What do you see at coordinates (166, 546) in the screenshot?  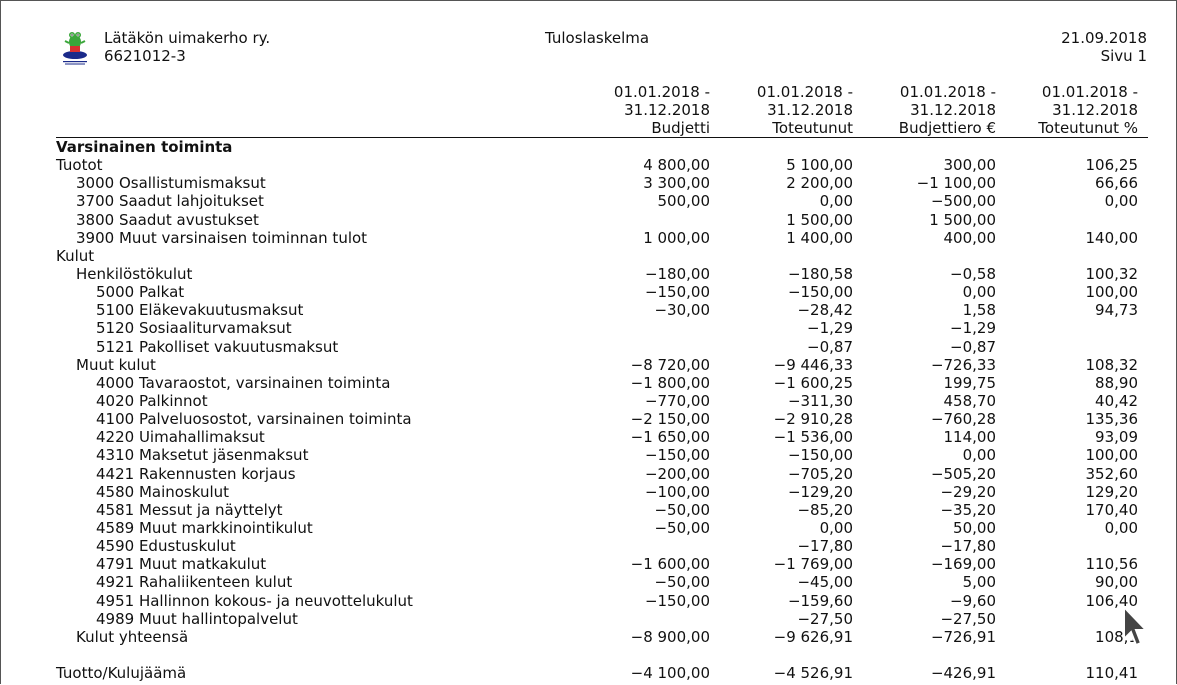 I see `account-label: 4590 Edustuskulut` at bounding box center [166, 546].